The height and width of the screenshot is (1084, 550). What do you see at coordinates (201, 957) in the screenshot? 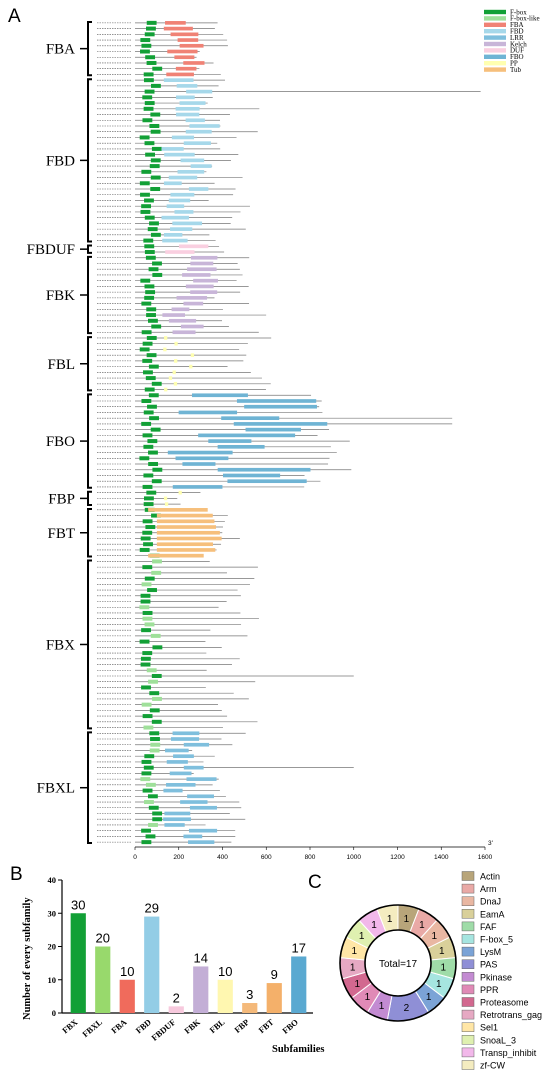
I see `bar-value-label: 14` at bounding box center [201, 957].